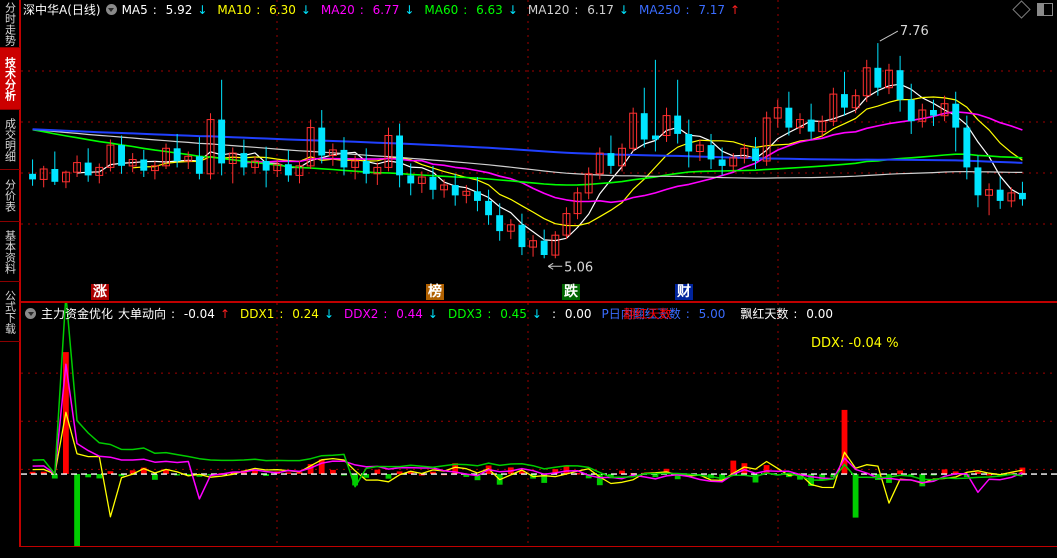  I want to click on sidebar-item-jishu: 技术分析, so click(10, 79).